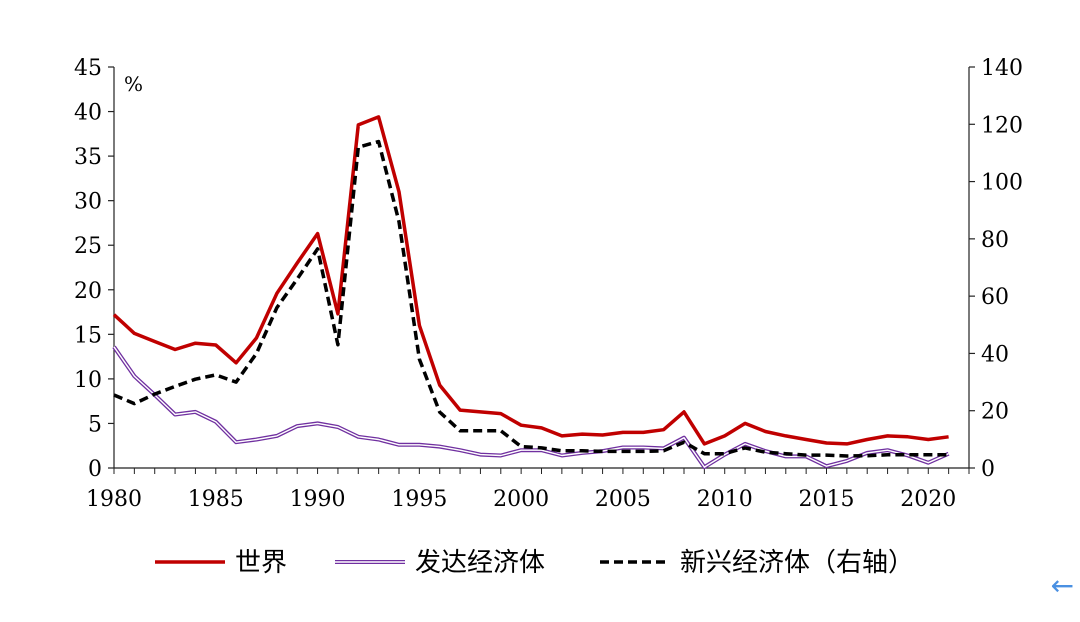 This screenshot has height=622, width=1080. Describe the element at coordinates (88, 157) in the screenshot. I see `y-left-tick-label: 35` at that location.